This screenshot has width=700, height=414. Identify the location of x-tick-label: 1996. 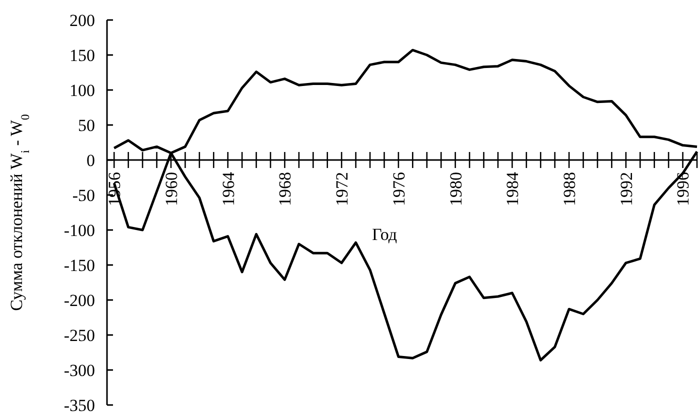
(683, 189).